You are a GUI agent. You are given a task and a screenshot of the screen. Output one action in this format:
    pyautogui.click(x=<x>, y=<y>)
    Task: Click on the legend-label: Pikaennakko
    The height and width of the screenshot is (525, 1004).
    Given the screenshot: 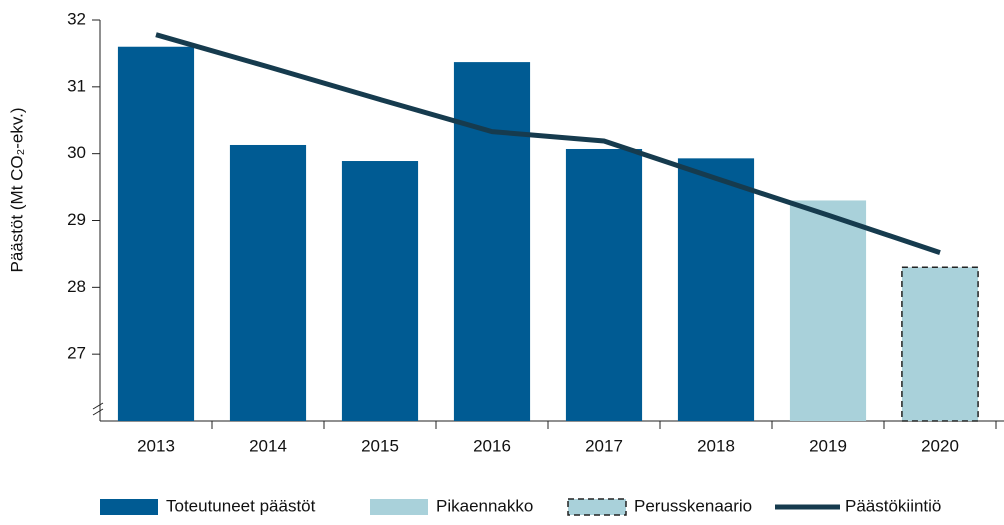 What is the action you would take?
    pyautogui.click(x=484, y=505)
    